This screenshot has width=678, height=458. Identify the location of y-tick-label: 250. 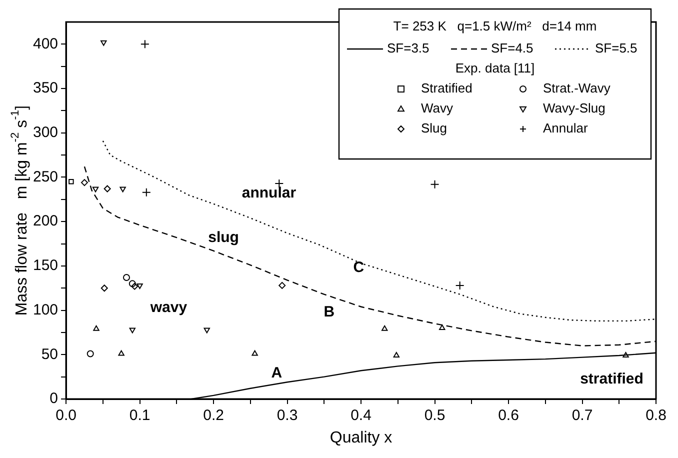
(45, 177).